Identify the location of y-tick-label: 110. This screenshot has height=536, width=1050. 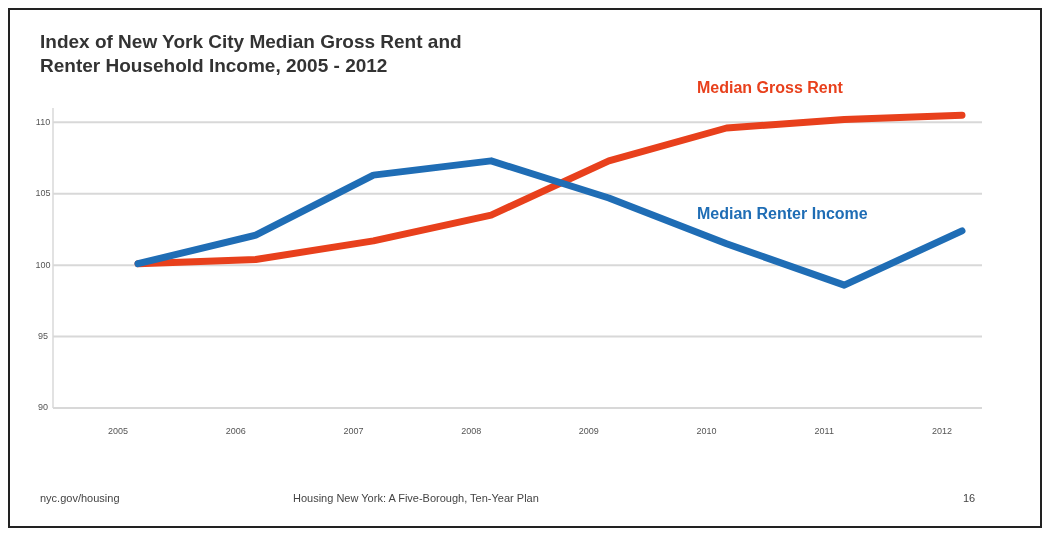
(43, 121).